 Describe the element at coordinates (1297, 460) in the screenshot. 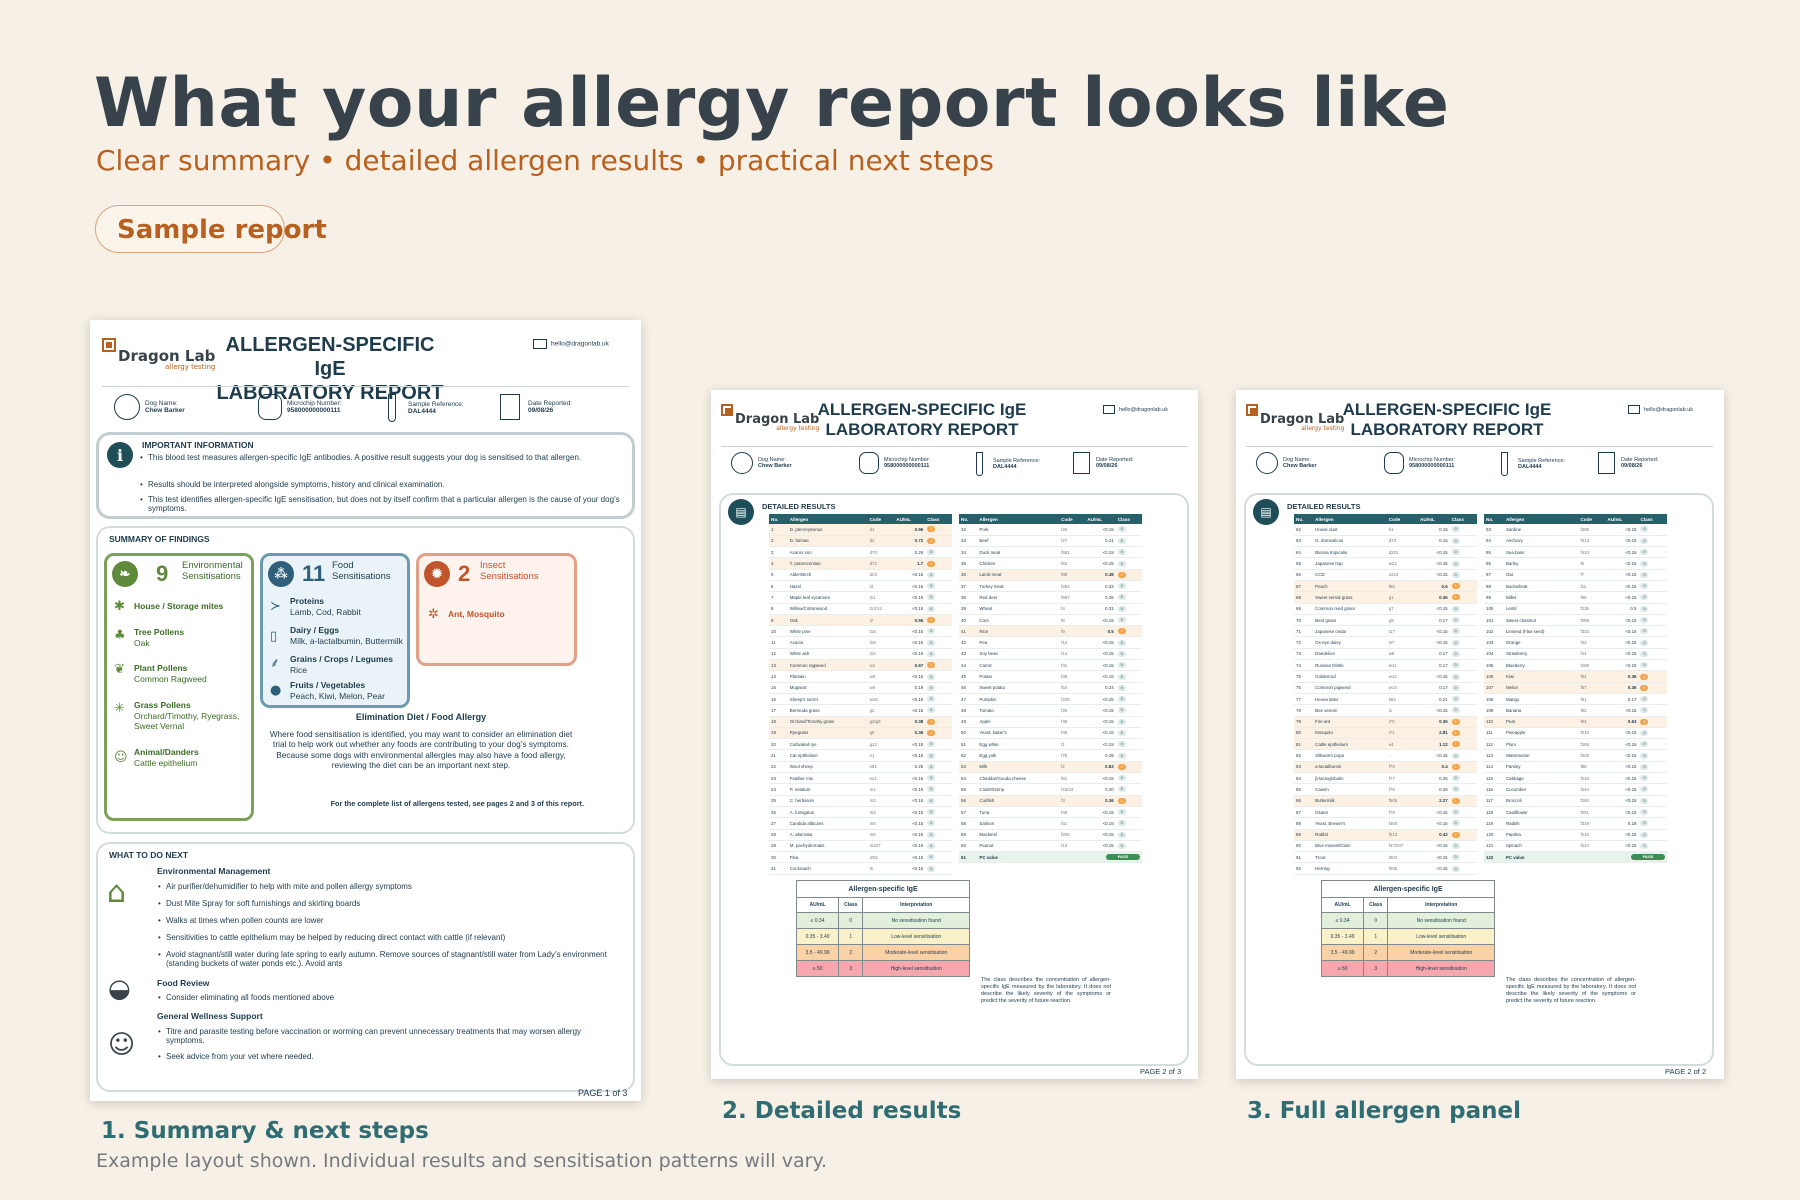

I see `dog-name-label: Dog Name:` at that location.